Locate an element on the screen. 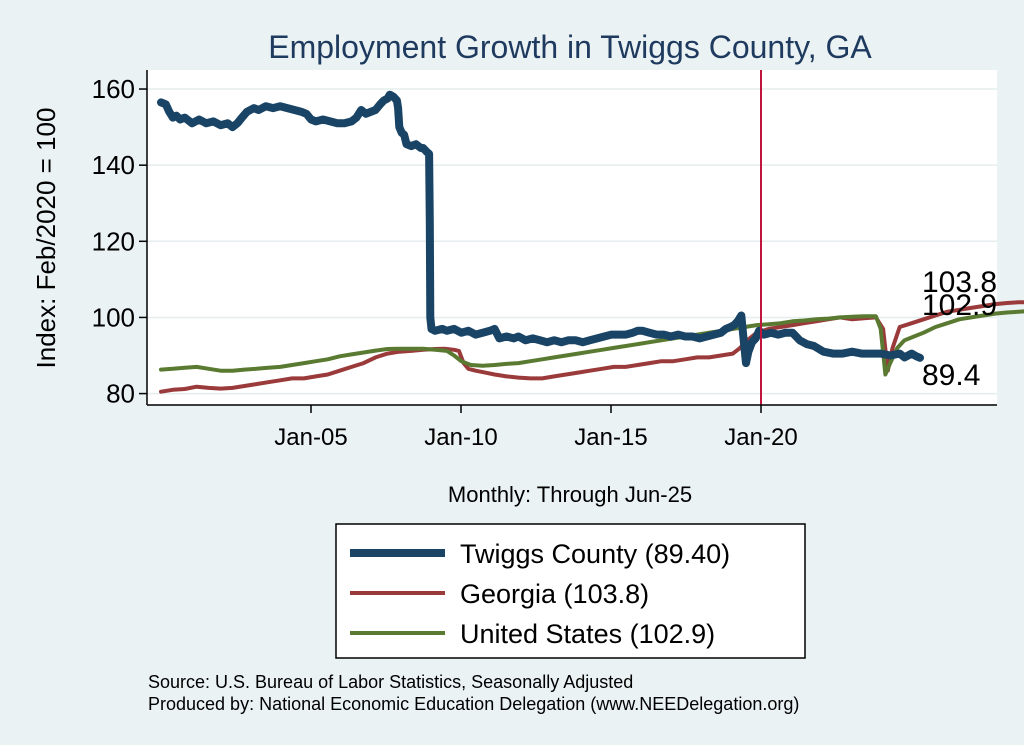 This screenshot has width=1024, height=745. y-ticks: 80 100 120 140 160 is located at coordinates (119, 241).